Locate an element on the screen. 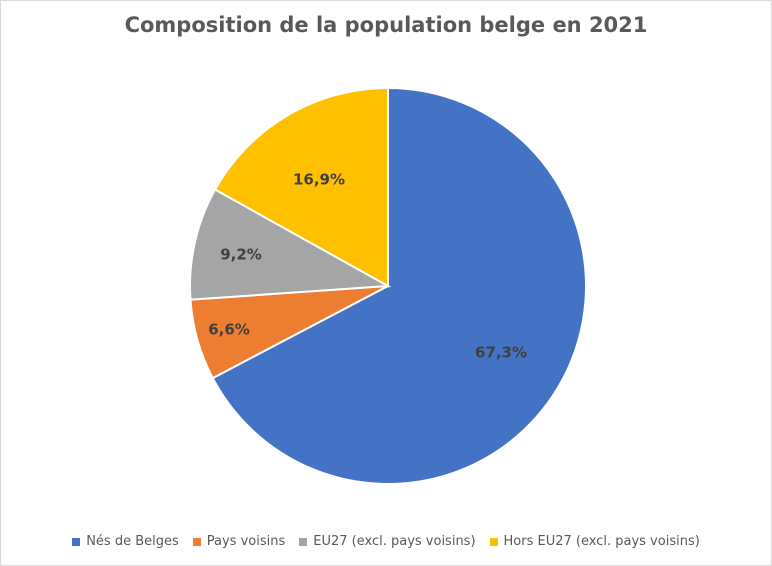 The image size is (772, 566). legend-item-3: Hors EU27 (excl. pays voisins) is located at coordinates (594, 541).